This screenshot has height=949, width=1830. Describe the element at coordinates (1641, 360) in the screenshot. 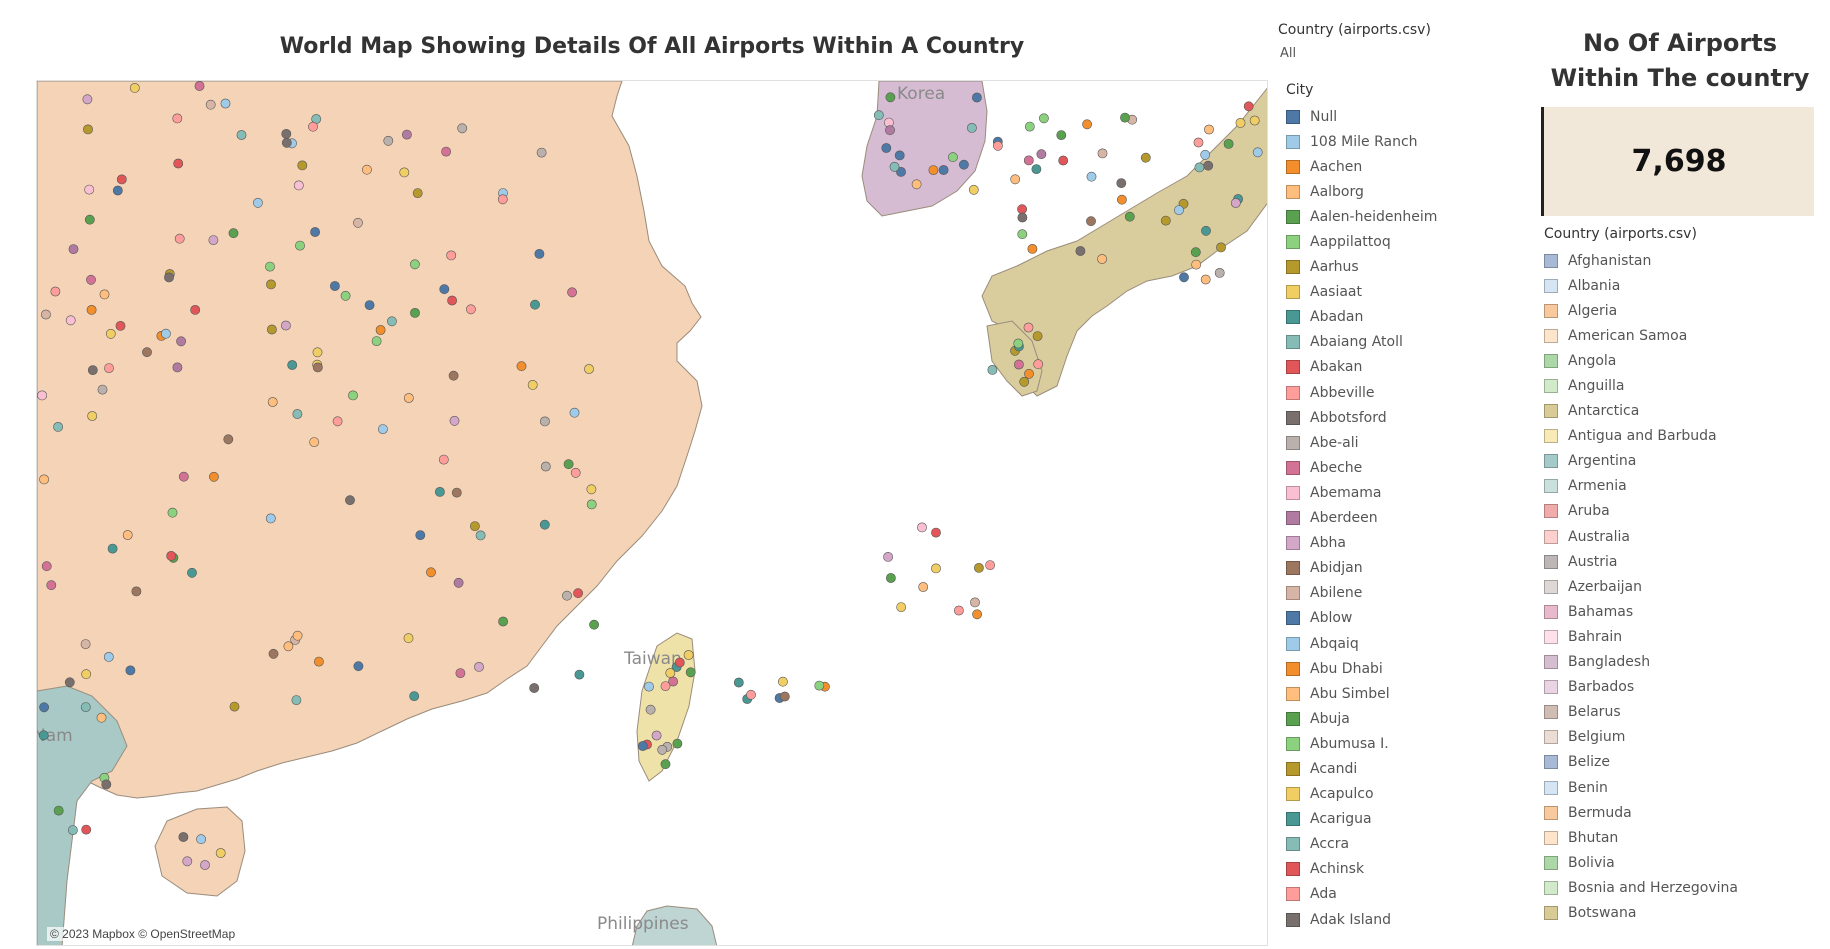

I see `legend-item: Angola` at that location.